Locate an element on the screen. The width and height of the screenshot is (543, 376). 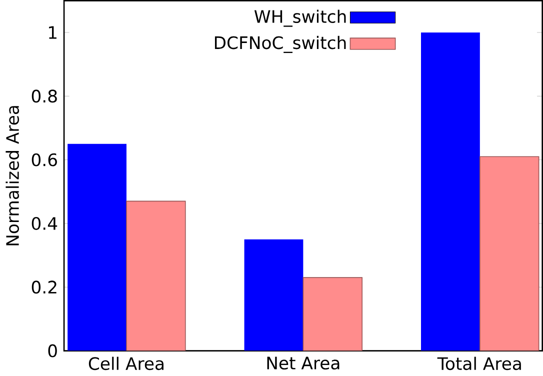
legend-label: WH_switch is located at coordinates (300, 18).